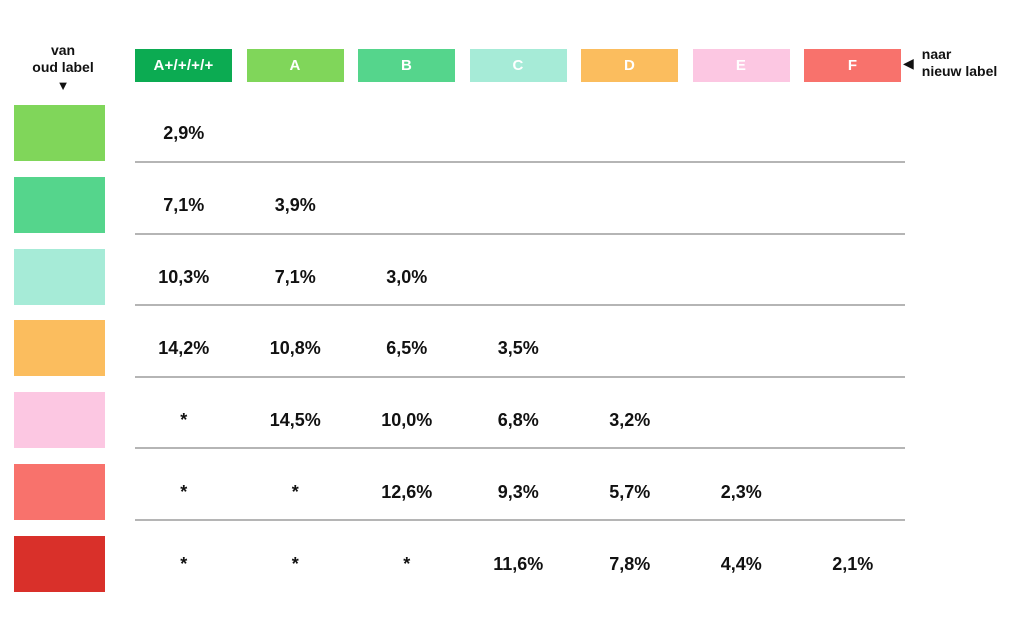  I want to click on matrix-cell: 11,6%, so click(518, 563).